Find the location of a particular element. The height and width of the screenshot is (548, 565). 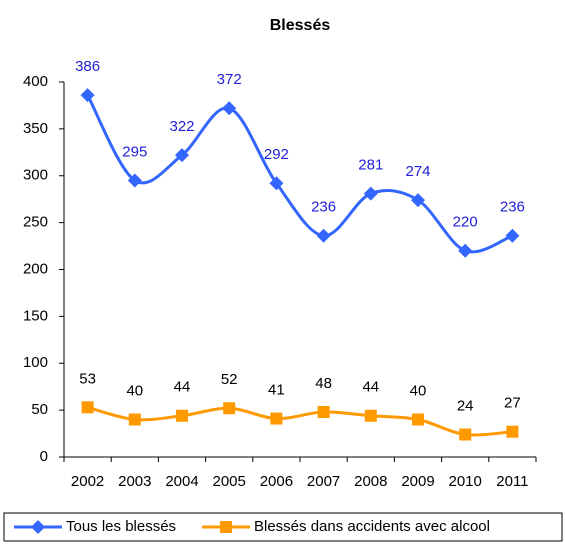

y-tick-label: 100 is located at coordinates (35, 362).